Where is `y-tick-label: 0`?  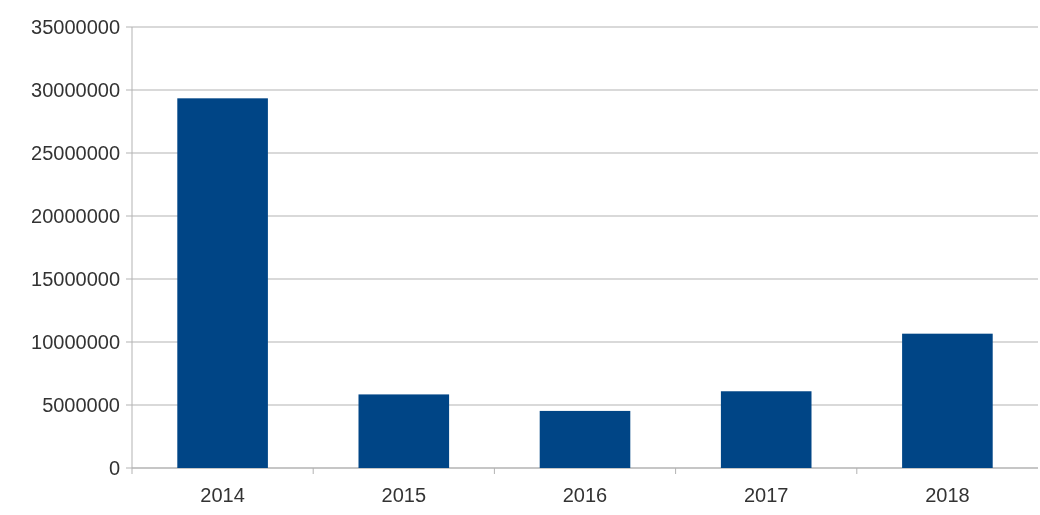
y-tick-label: 0 is located at coordinates (114, 468).